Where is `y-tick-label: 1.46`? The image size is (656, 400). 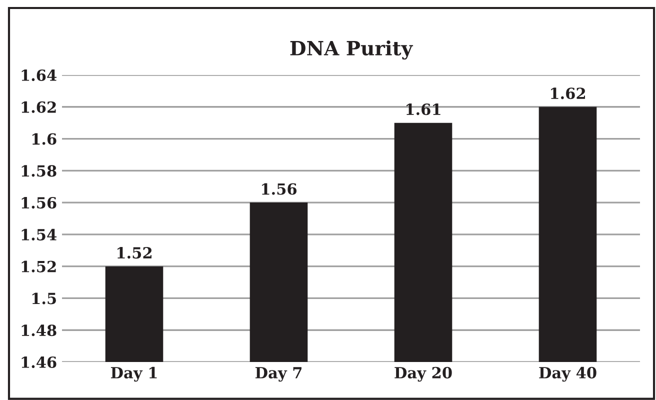 y-tick-label: 1.46 is located at coordinates (39, 362).